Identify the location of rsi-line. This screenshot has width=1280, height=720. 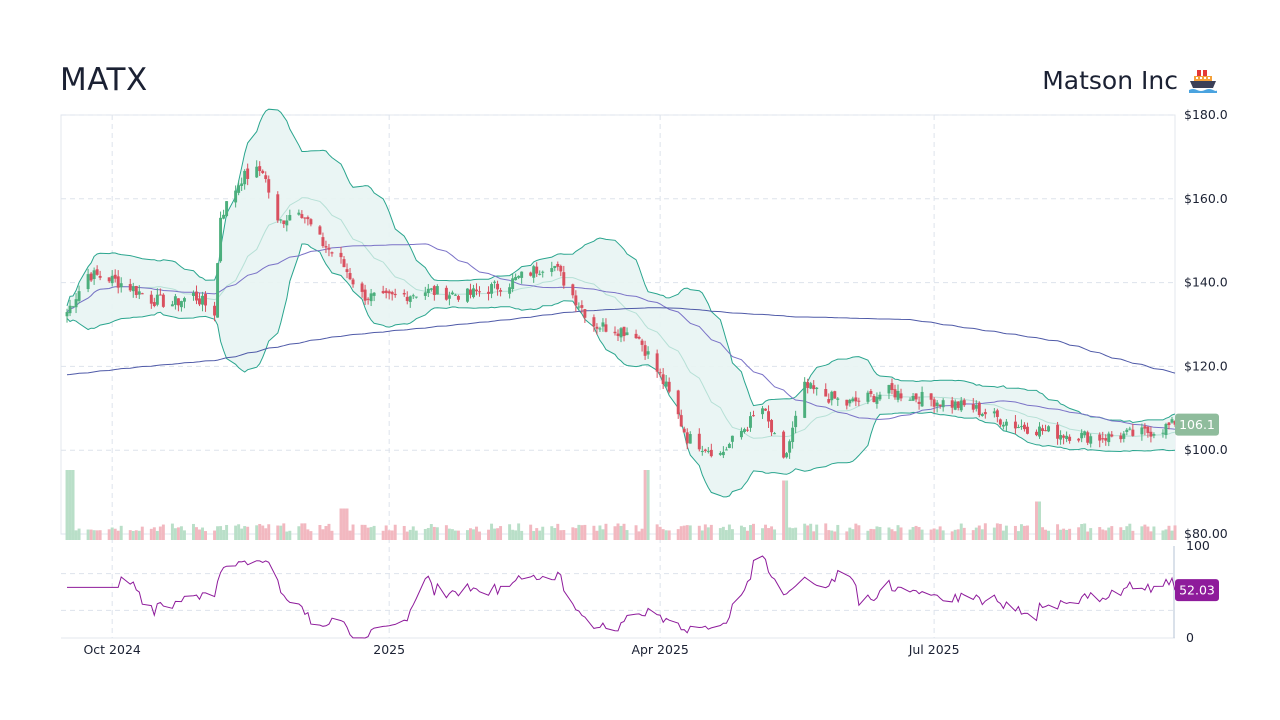
(621, 597).